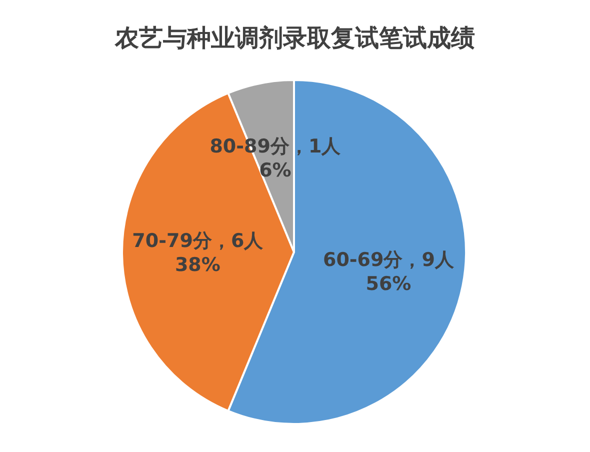 Image resolution: width=590 pixels, height=452 pixels. Describe the element at coordinates (388, 271) in the screenshot. I see `slice-label: 60-69分，9人 56%` at that location.